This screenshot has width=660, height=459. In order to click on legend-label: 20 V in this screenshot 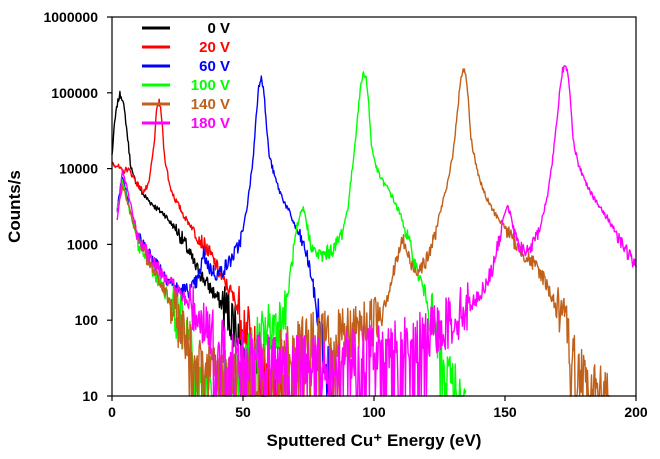, I will do `click(214, 47)`.